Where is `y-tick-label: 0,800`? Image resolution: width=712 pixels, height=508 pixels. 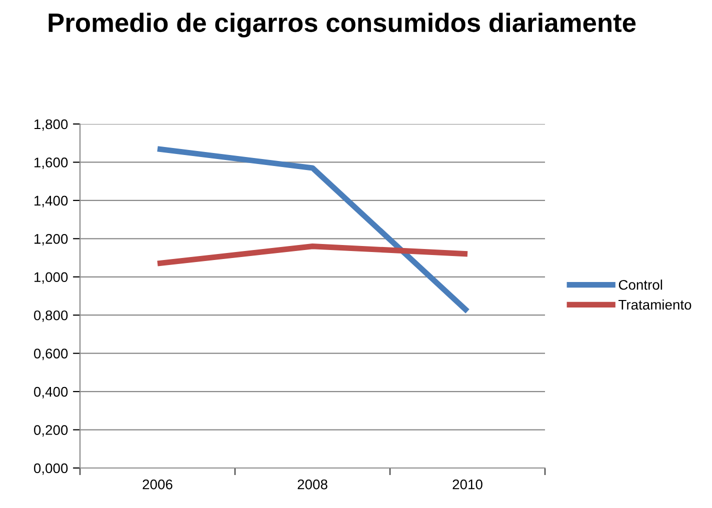
y-tick-label: 0,800 is located at coordinates (51, 316).